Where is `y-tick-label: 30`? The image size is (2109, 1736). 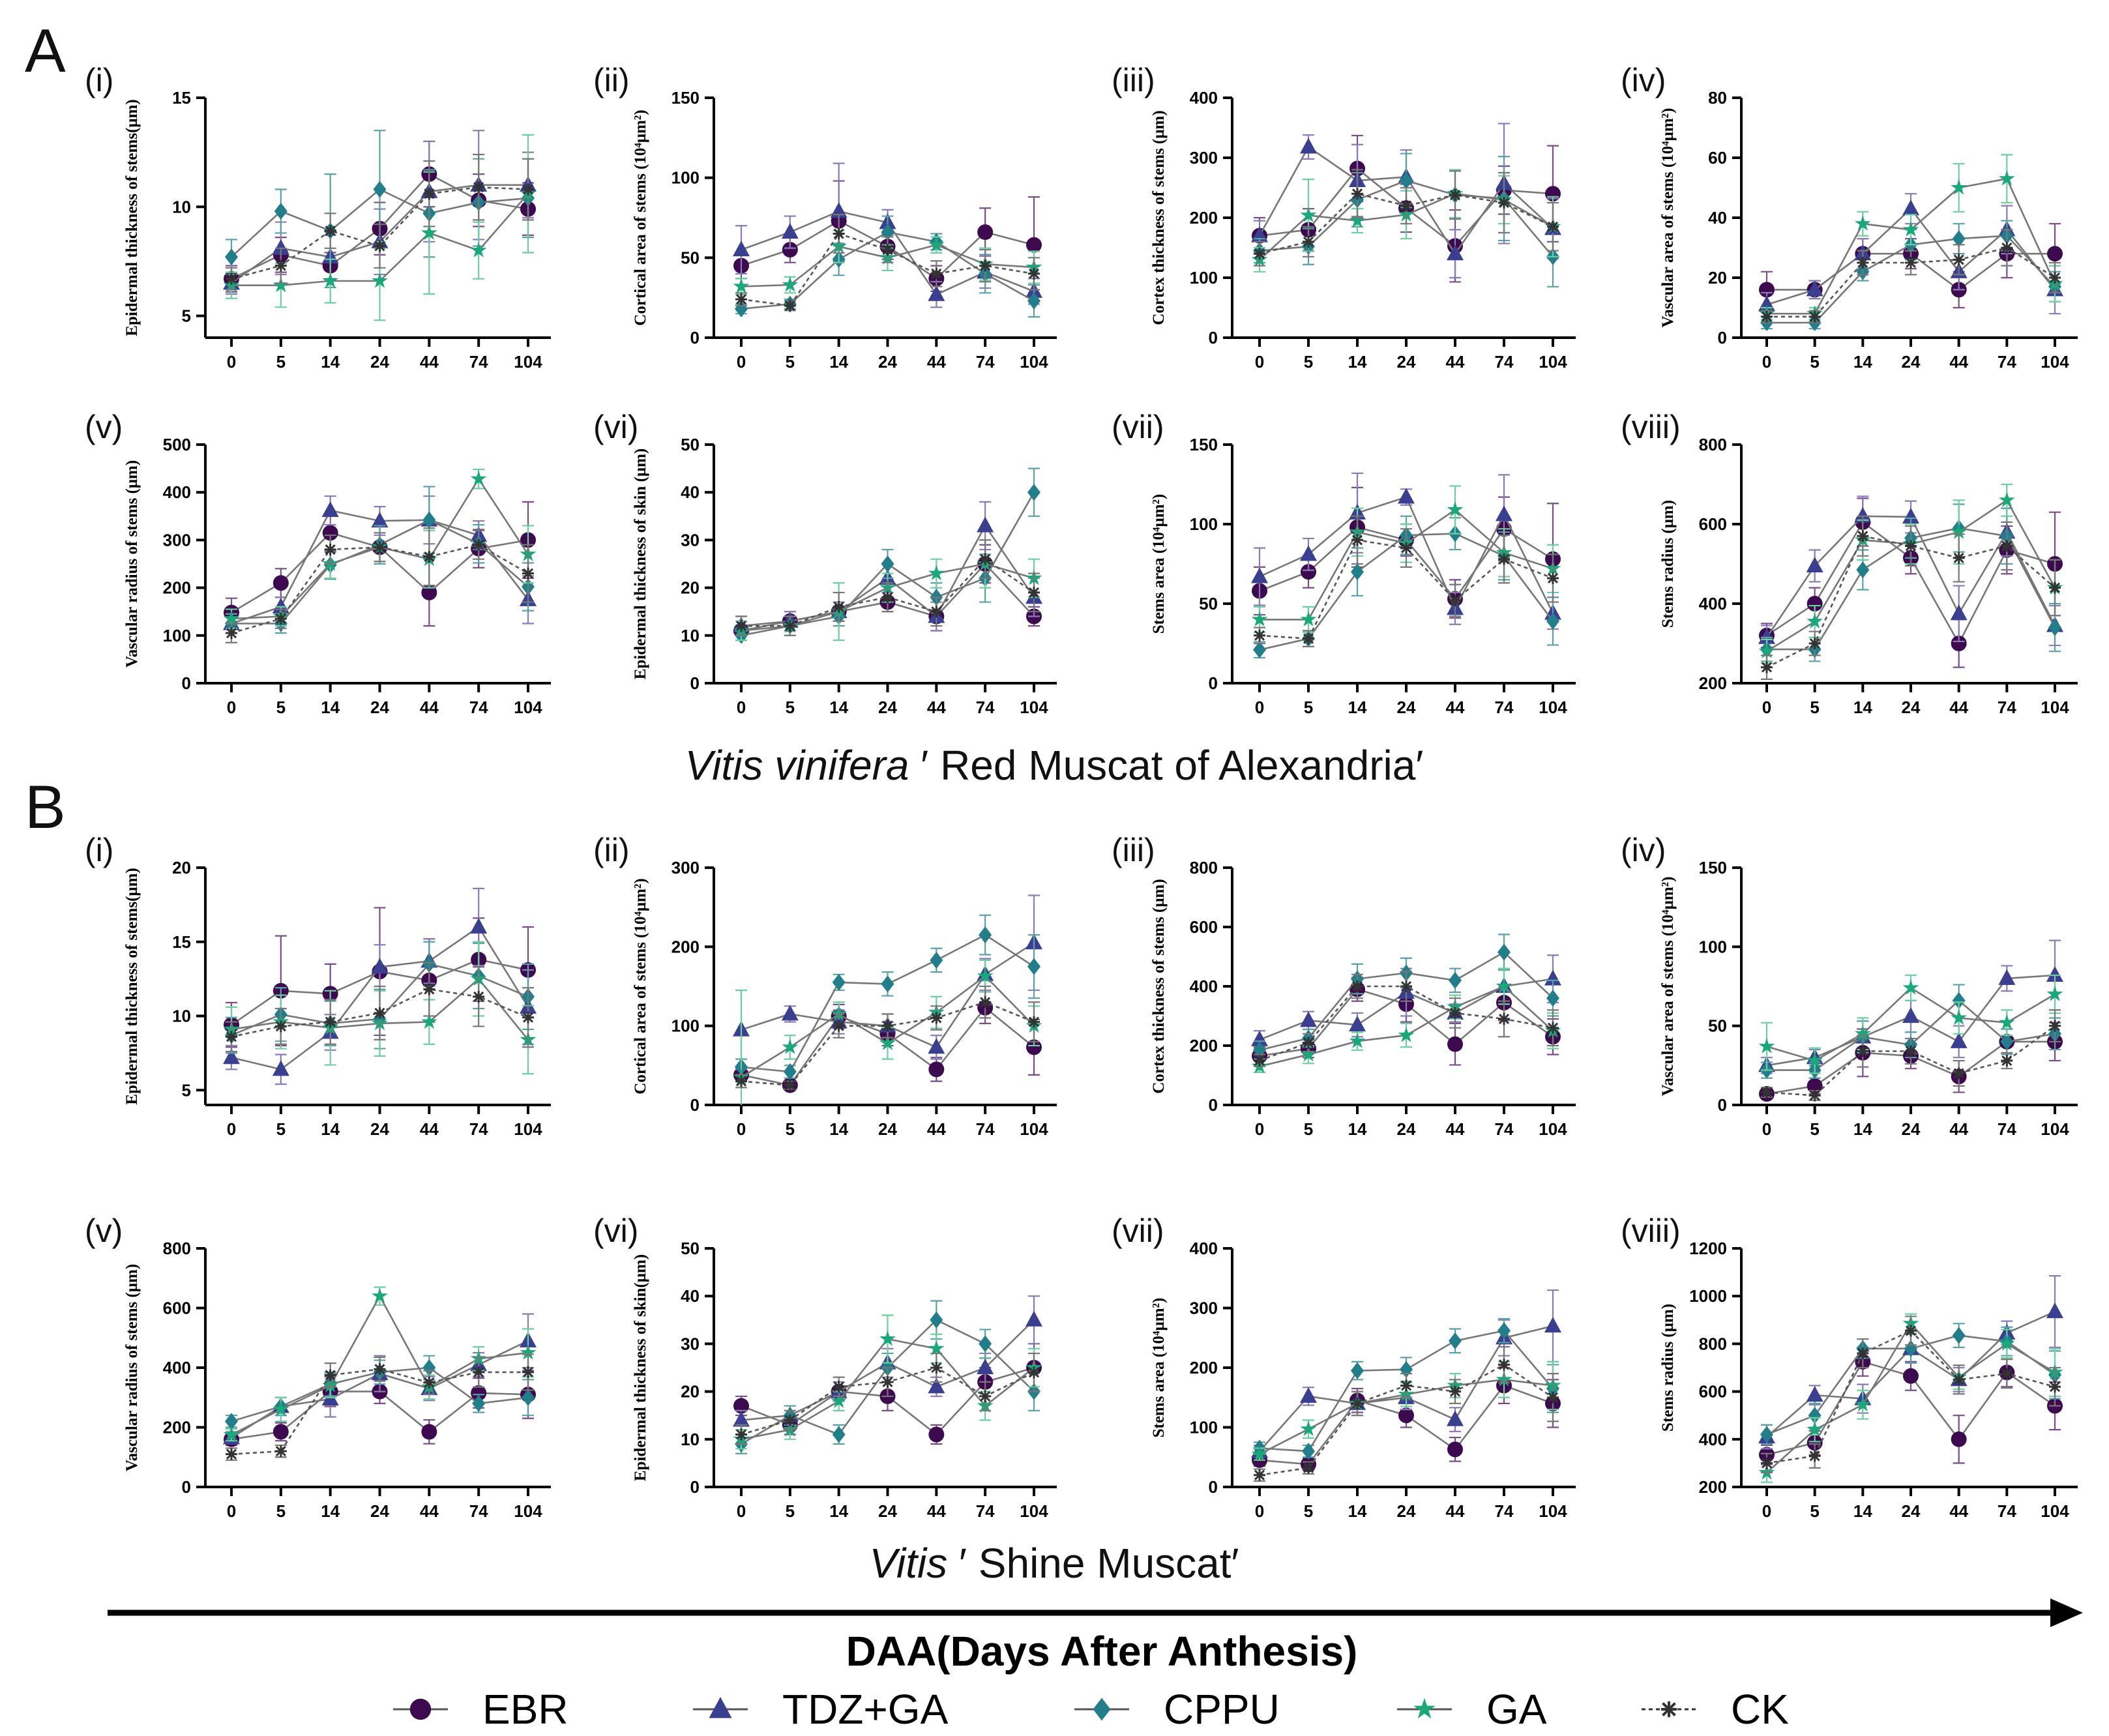
y-tick-label: 30 is located at coordinates (690, 540).